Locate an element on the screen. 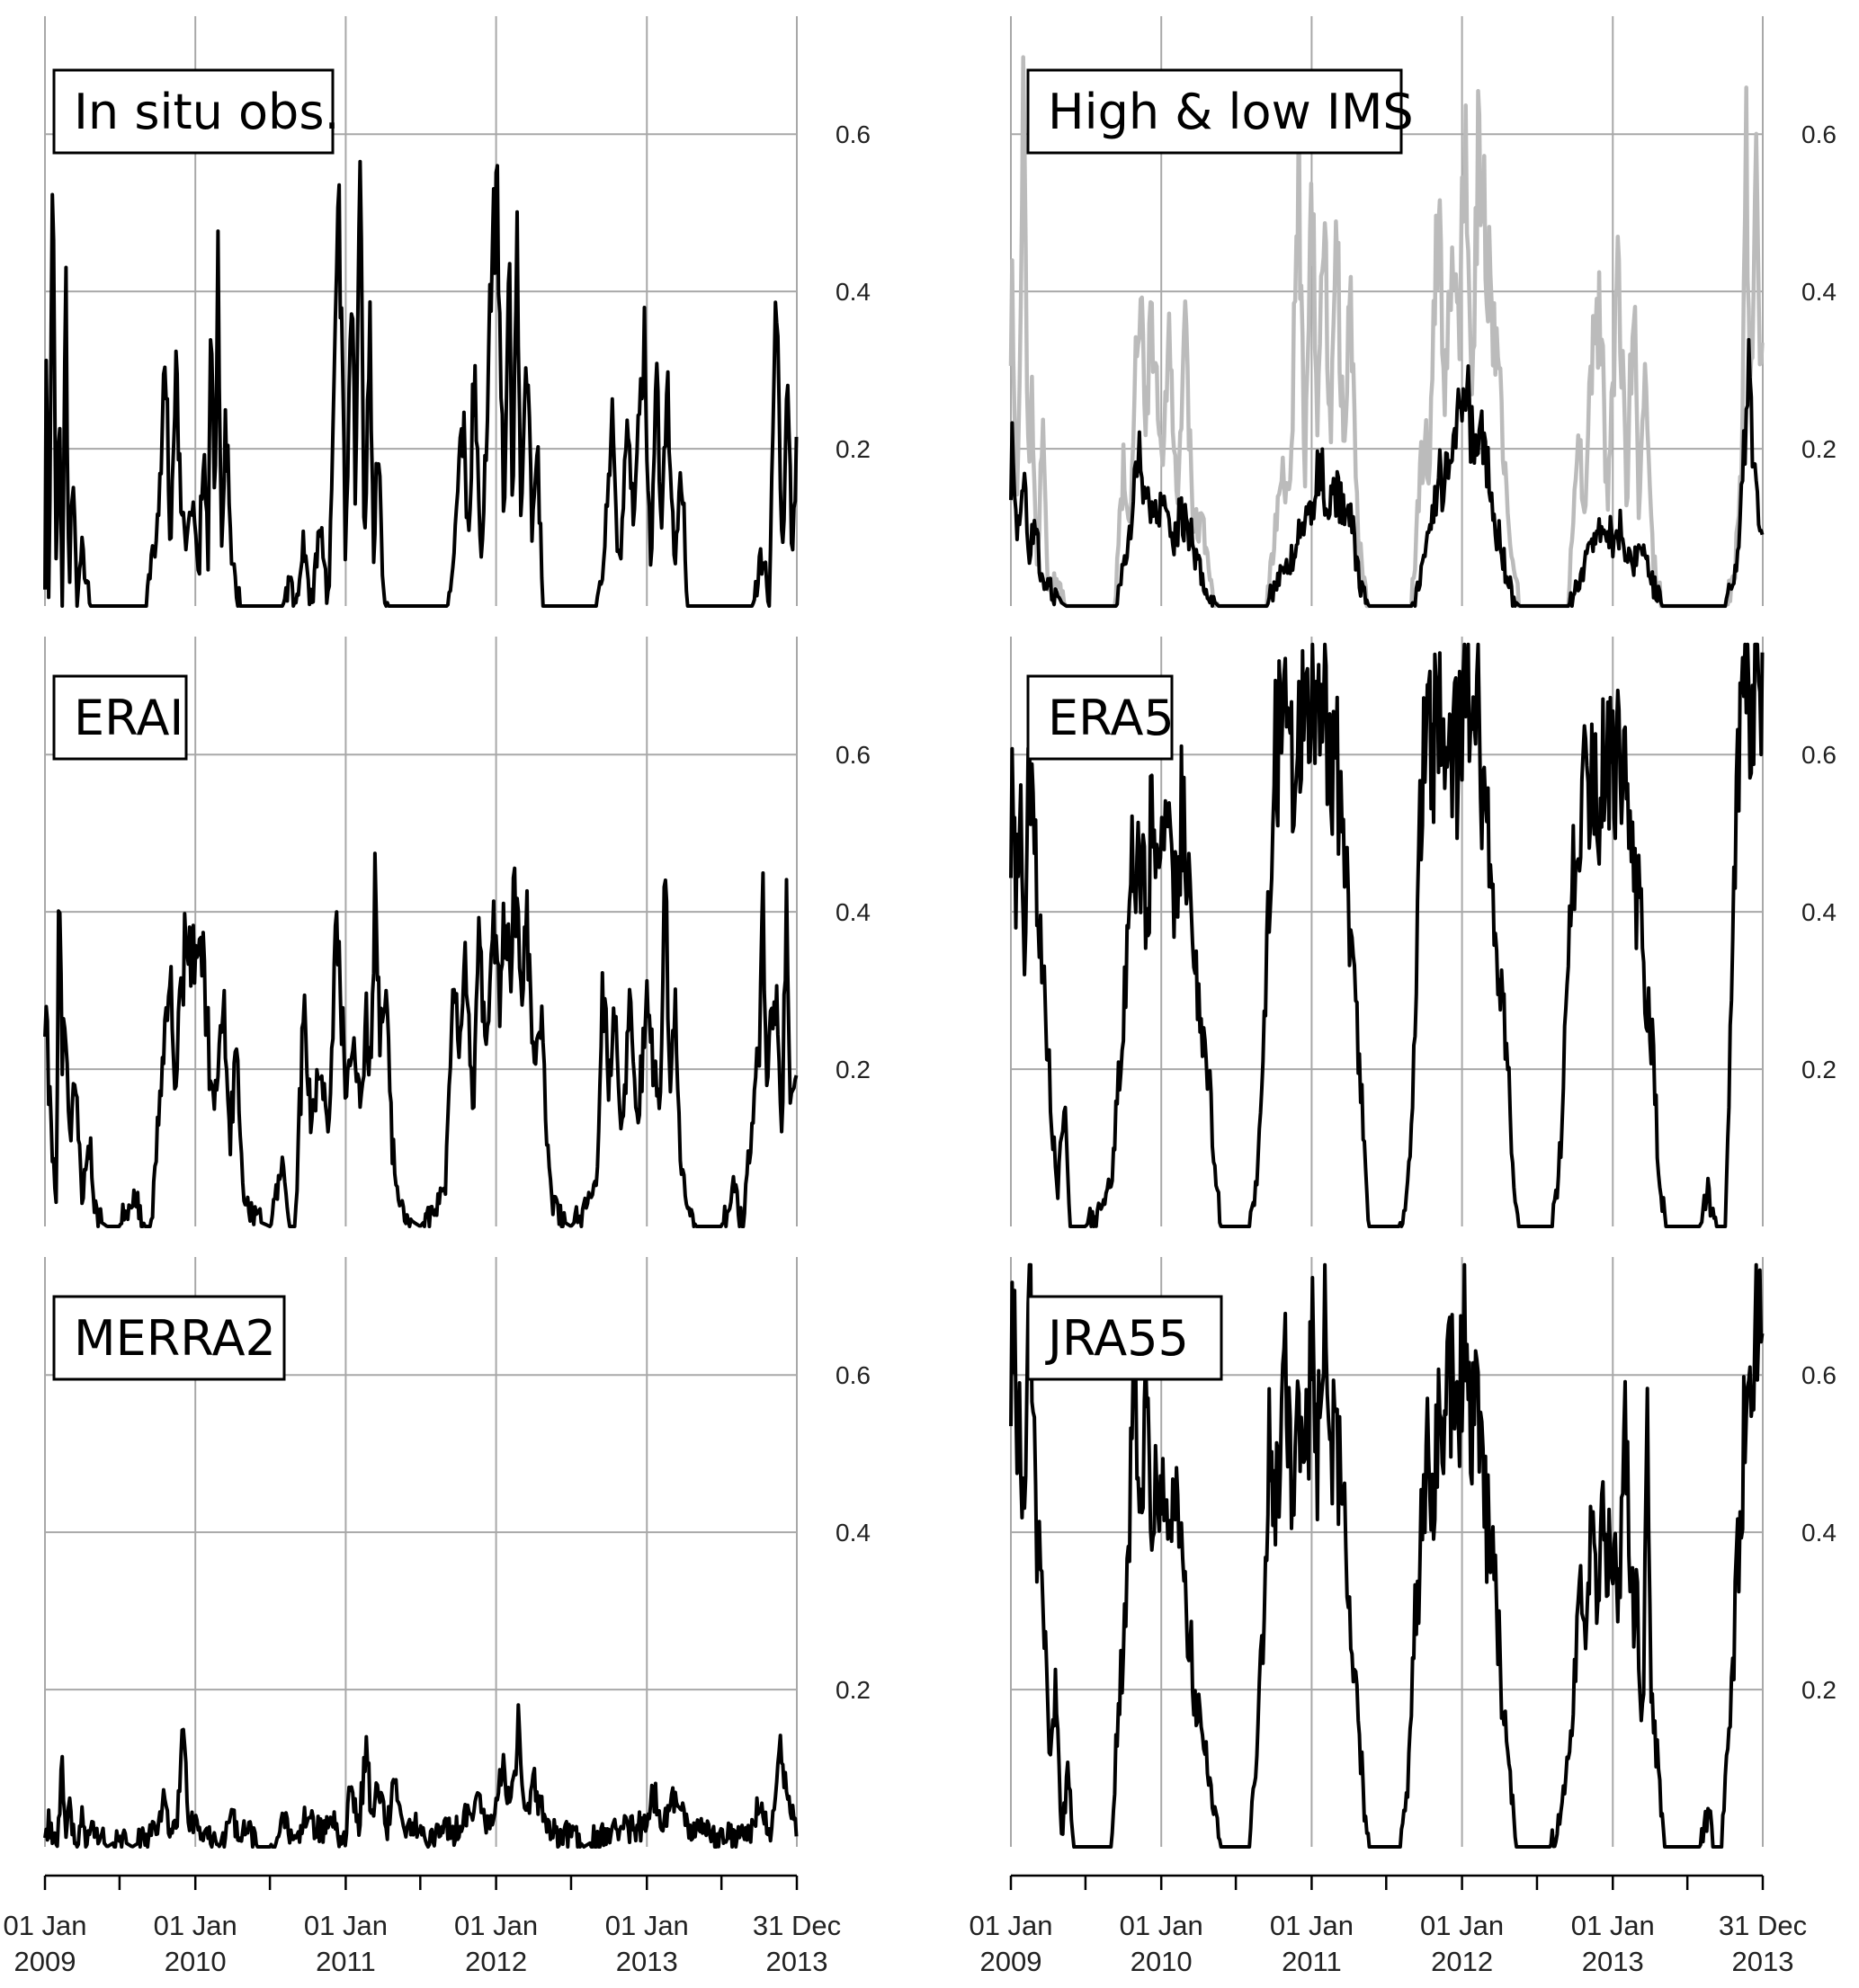 This screenshot has height=1988, width=1859. panel-4: 0.2 0.4 0.6 ERA5 is located at coordinates (1423, 932).